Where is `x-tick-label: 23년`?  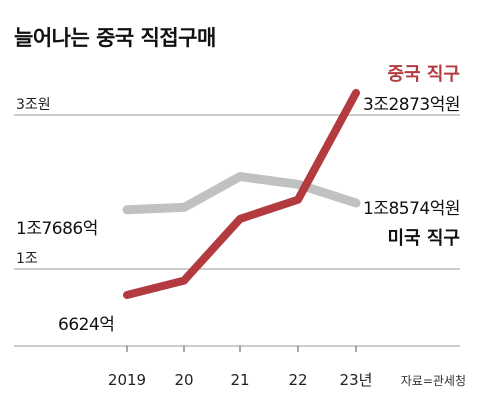 x-tick-label: 23년 is located at coordinates (356, 380).